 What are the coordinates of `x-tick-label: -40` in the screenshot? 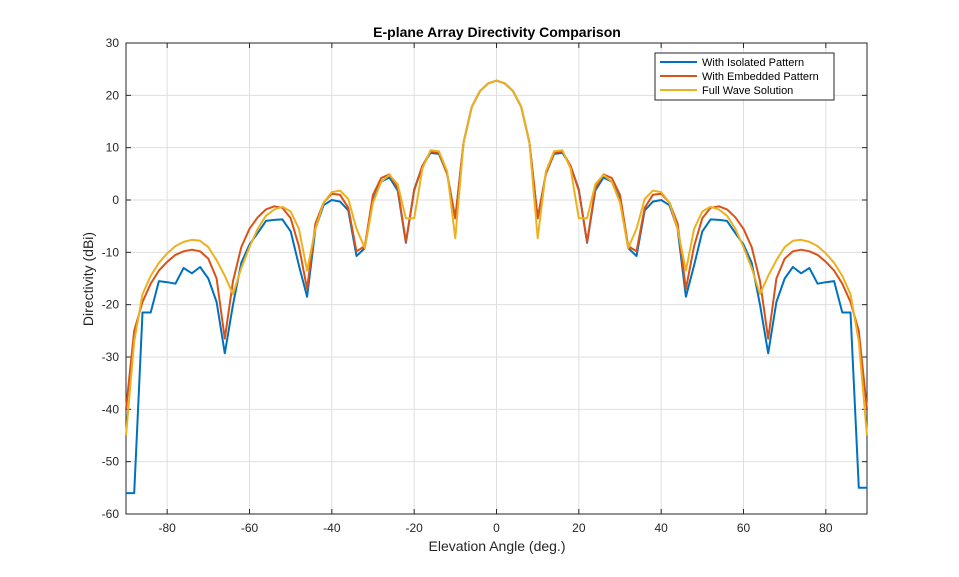 It's located at (332, 528).